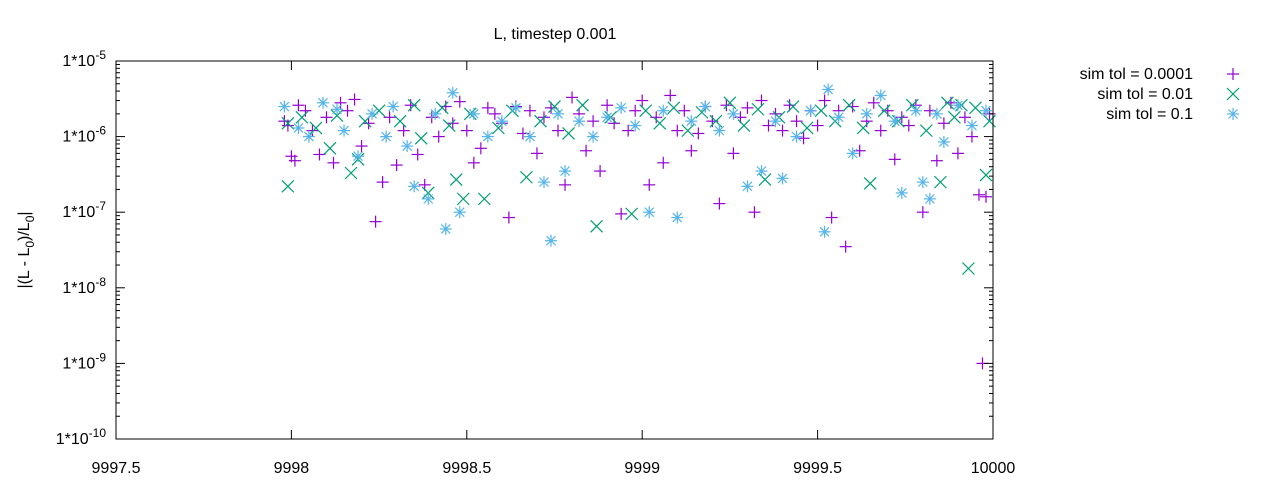 The image size is (1280, 480). Describe the element at coordinates (84, 59) in the screenshot. I see `y-tick-label: 1*10-5` at that location.